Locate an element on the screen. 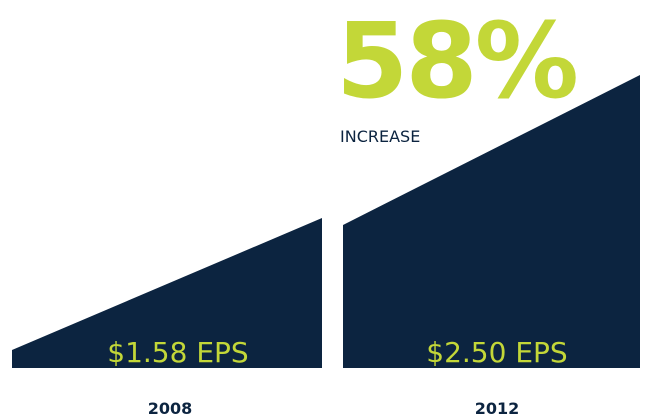 This screenshot has width=652, height=419. headline-value: 58% is located at coordinates (456, 61).